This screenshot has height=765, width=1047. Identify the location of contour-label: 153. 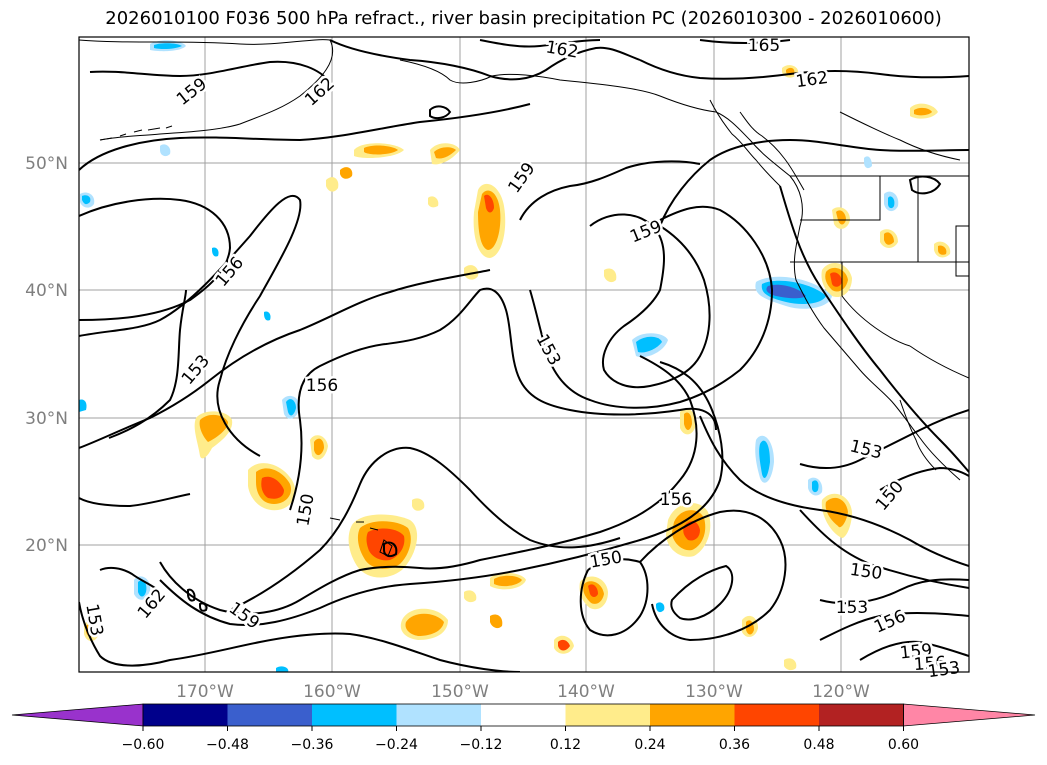
(852, 608).